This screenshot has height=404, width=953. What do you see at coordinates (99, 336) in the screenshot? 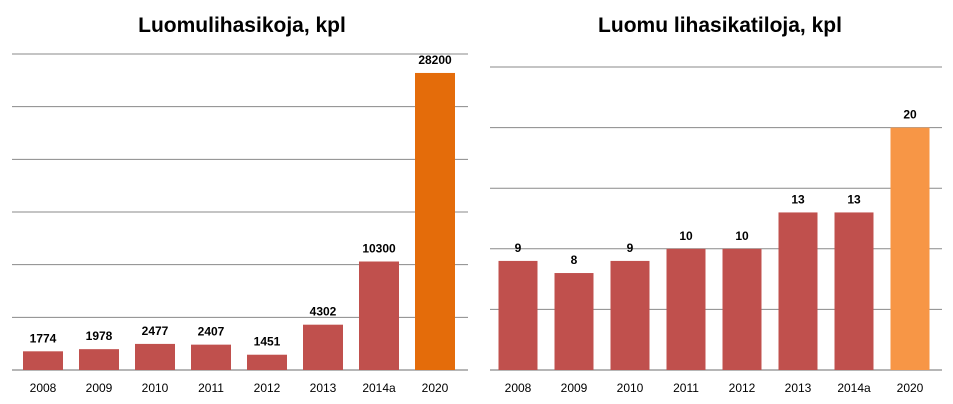
I see `data-label: 1978` at bounding box center [99, 336].